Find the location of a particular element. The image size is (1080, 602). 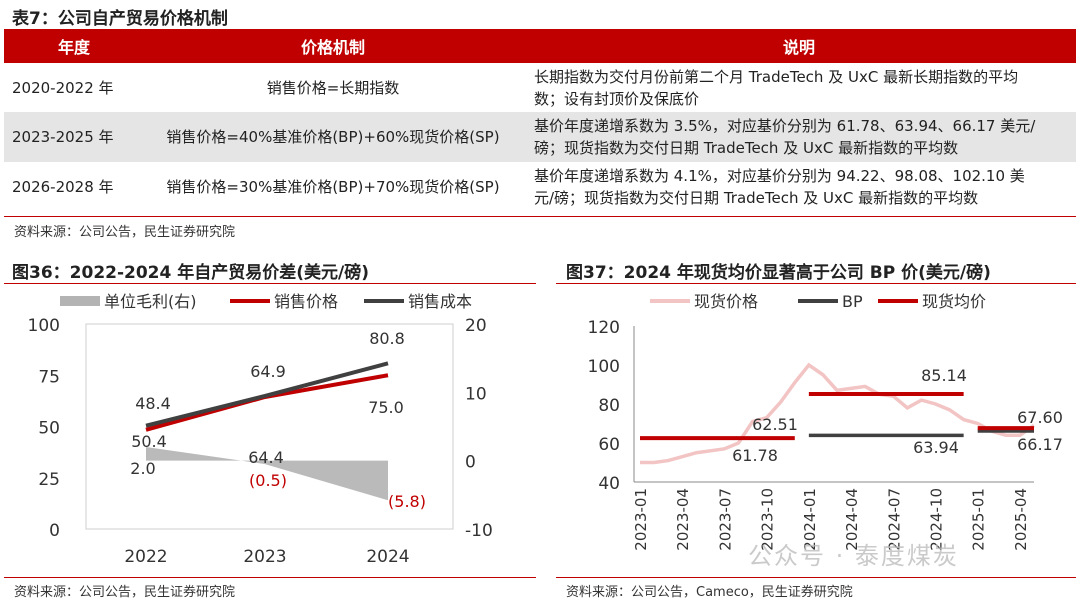

fig37-title: 图37：2024 年现货均价显著高于公司 BP 价(美元/磅) is located at coordinates (778, 273).